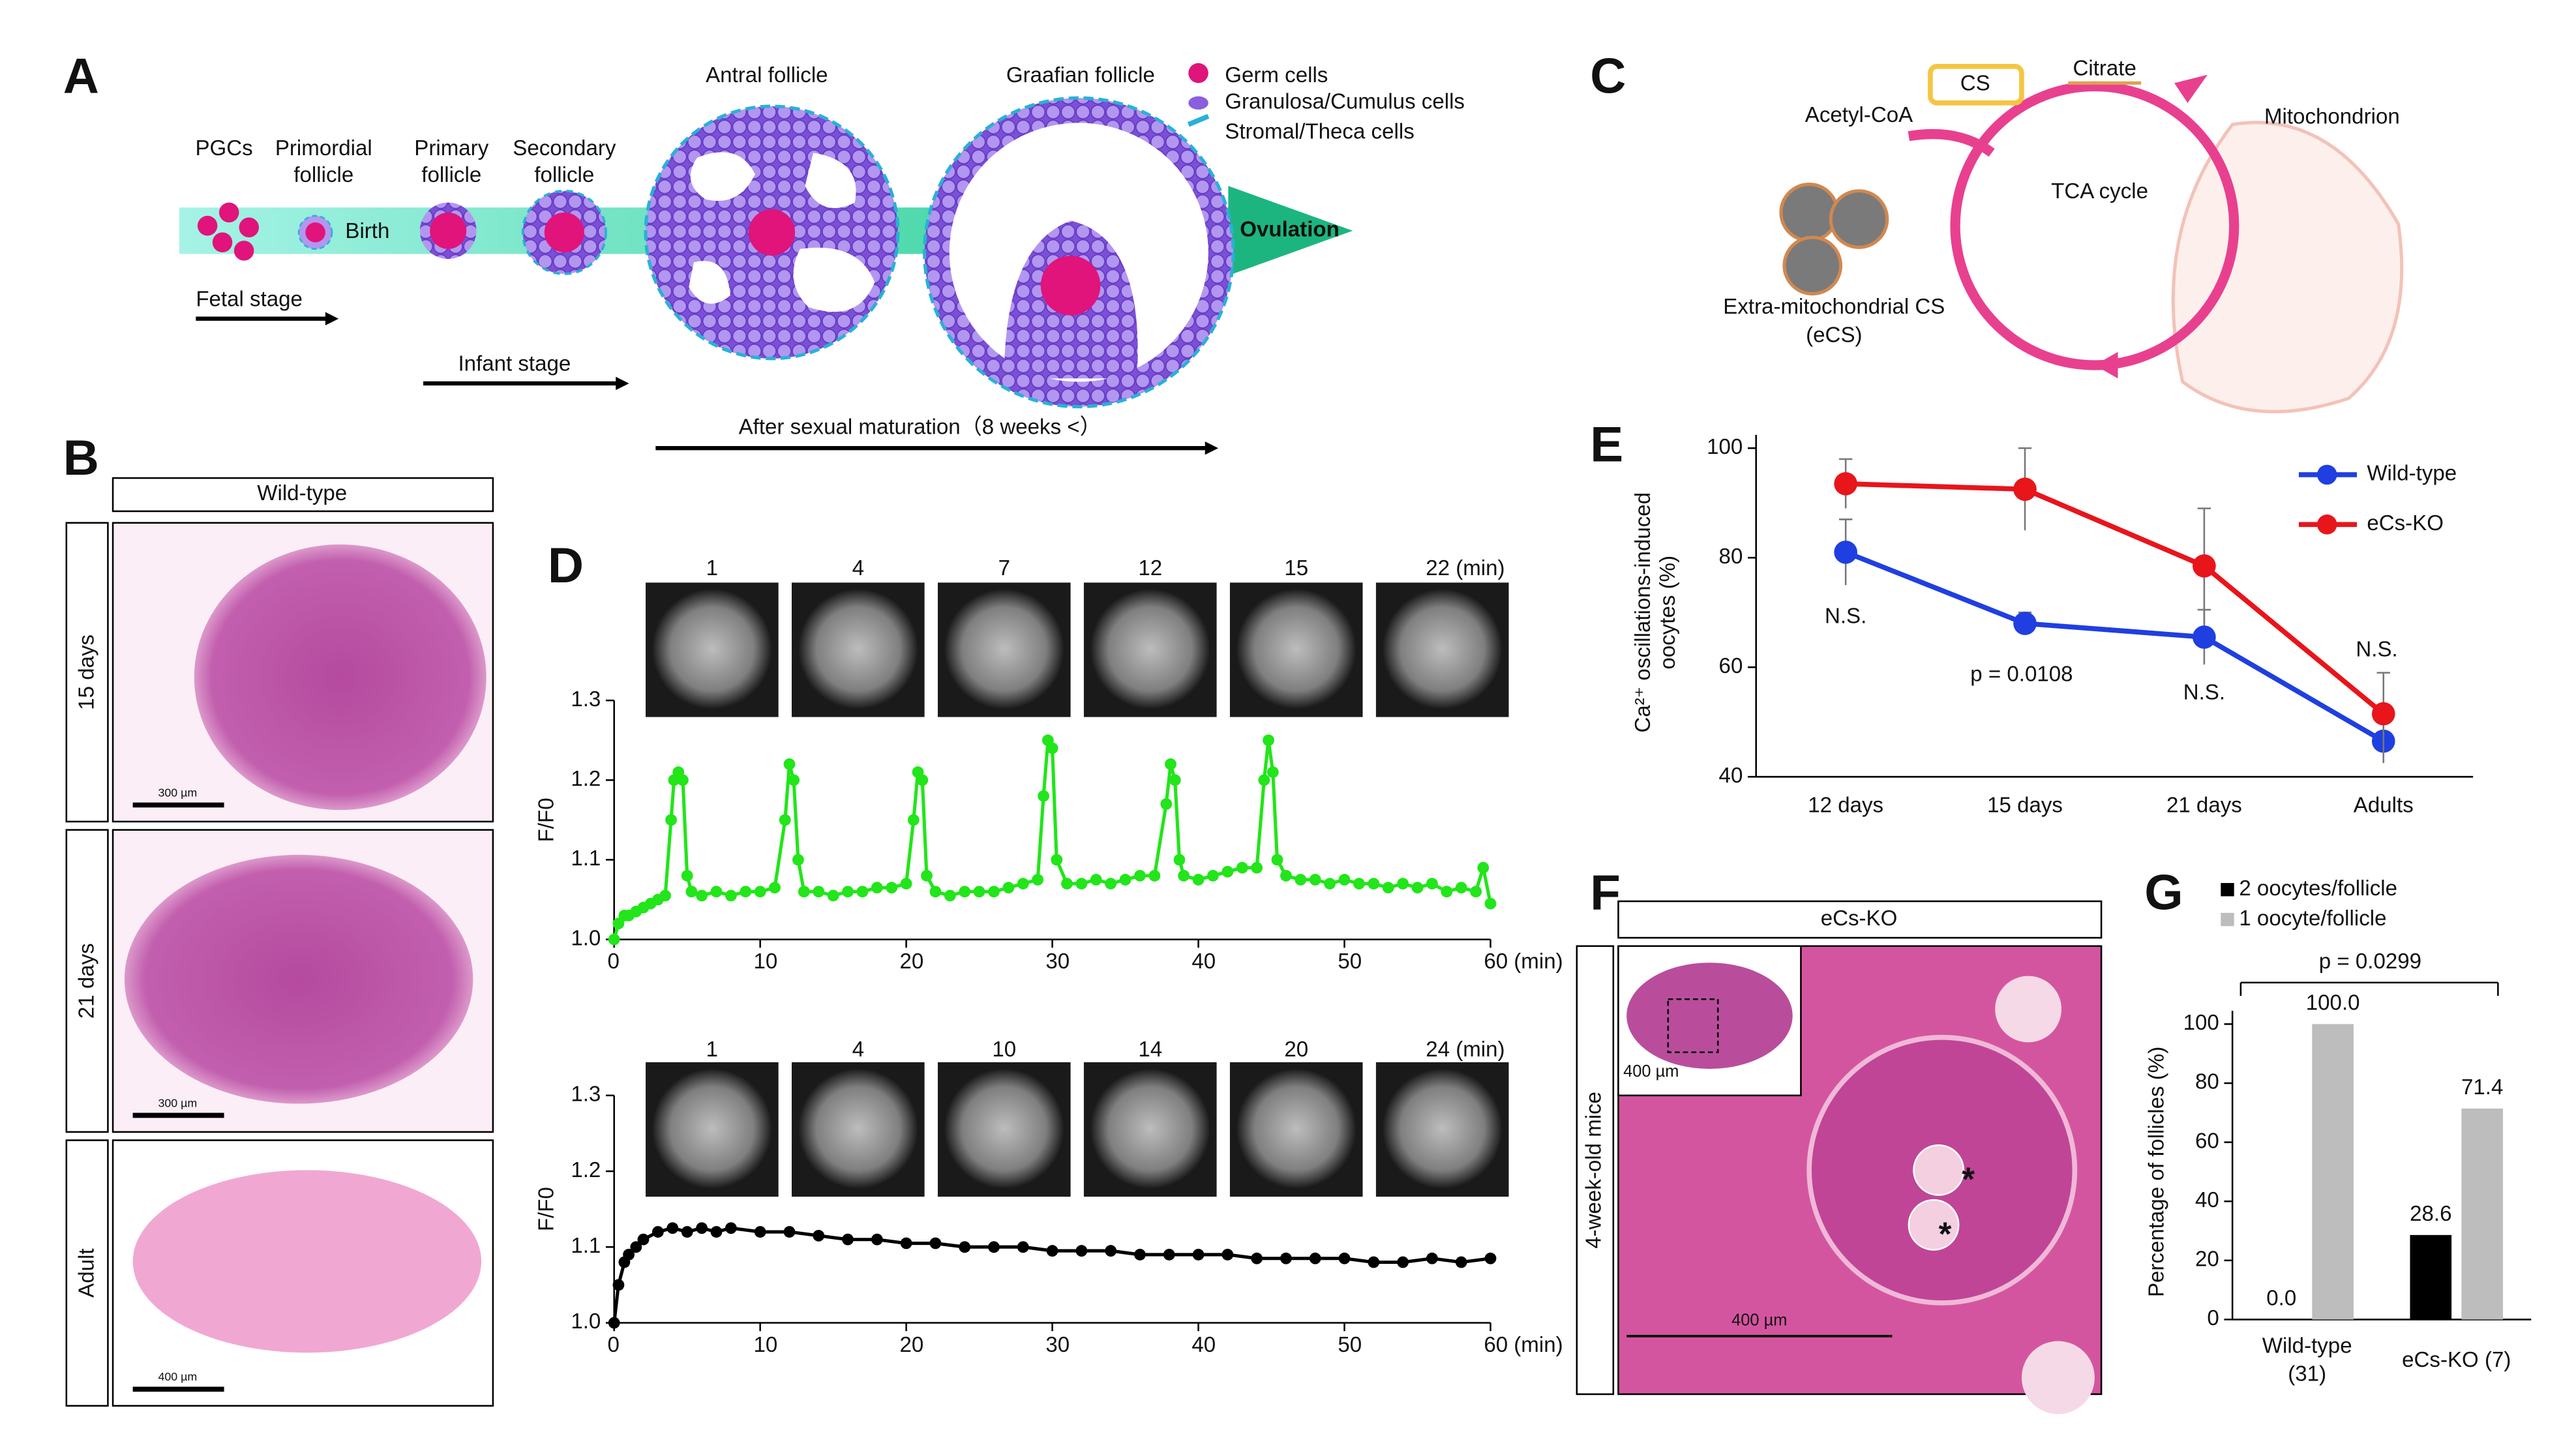 The image size is (2576, 1449). I want to click on x-tick-label: 12 days, so click(1845, 806).